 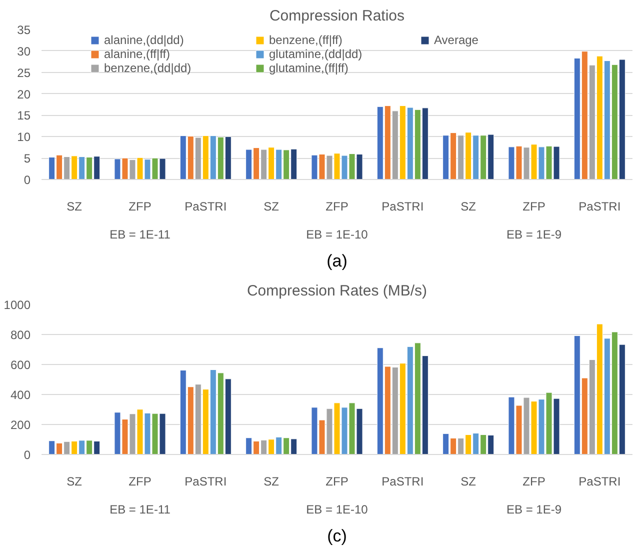 What do you see at coordinates (337, 291) in the screenshot?
I see `chart-title: Compression Rates (MB/s)` at bounding box center [337, 291].